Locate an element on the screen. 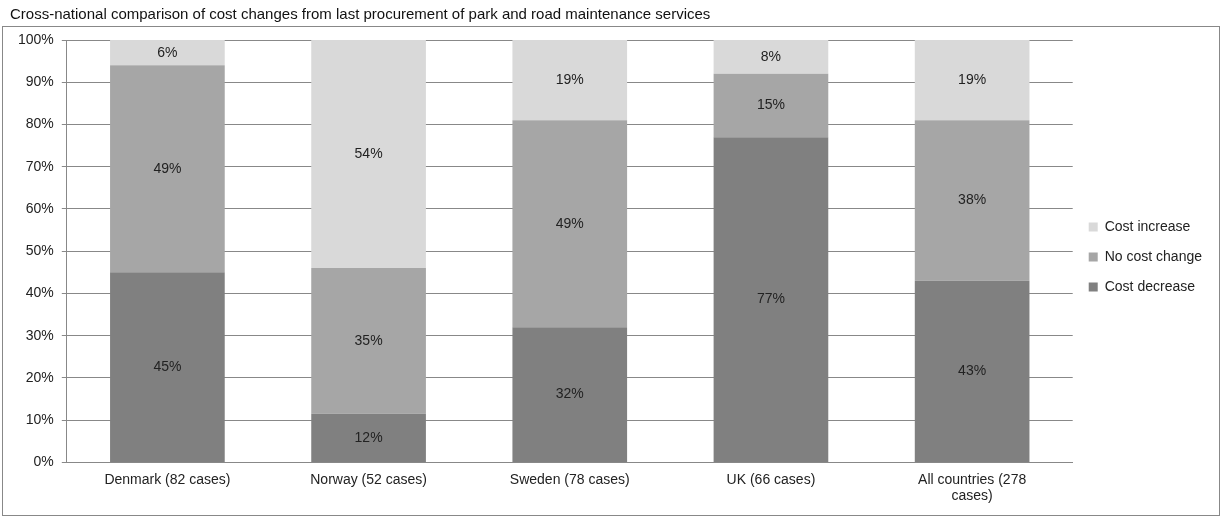  data-label: 45% is located at coordinates (167, 365).